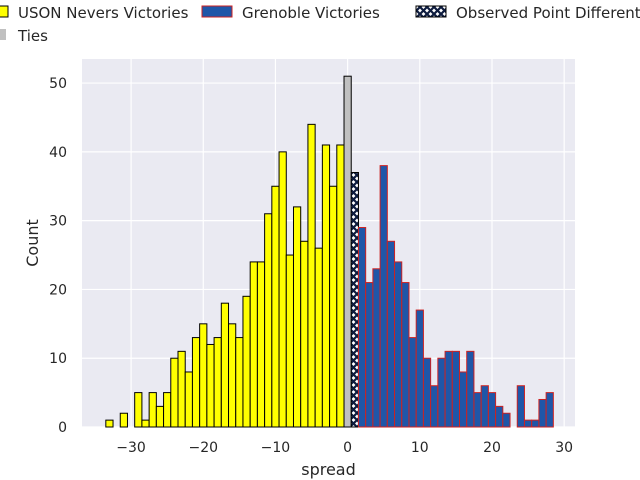 This screenshot has width=640, height=480. Describe the element at coordinates (311, 13) in the screenshot. I see `legend-label-grenoble-victories: Grenoble Victories` at that location.